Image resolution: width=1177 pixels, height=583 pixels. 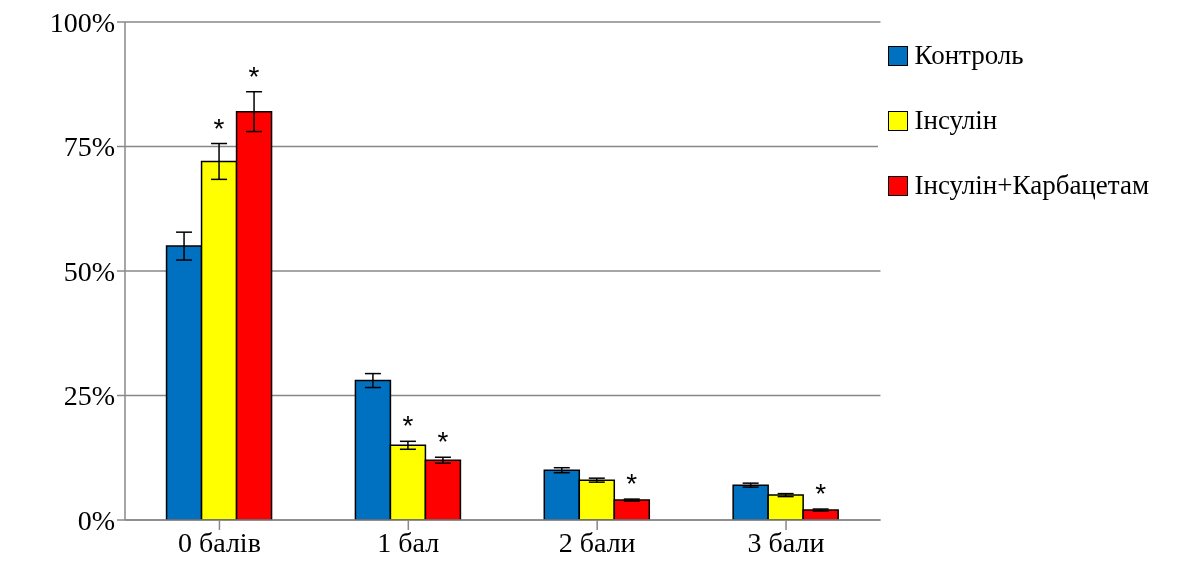 I want to click on x-tick-label: 3 бали, so click(x=786, y=542).